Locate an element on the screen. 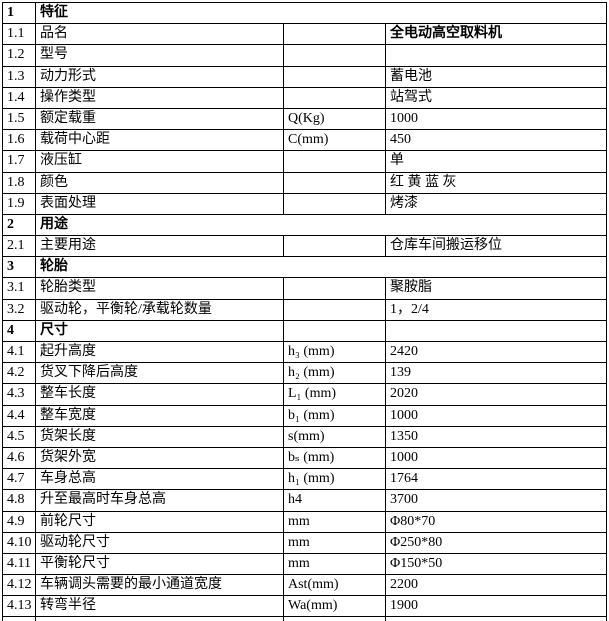 This screenshot has height=621, width=609. spec-value: 2020 is located at coordinates (496, 394).